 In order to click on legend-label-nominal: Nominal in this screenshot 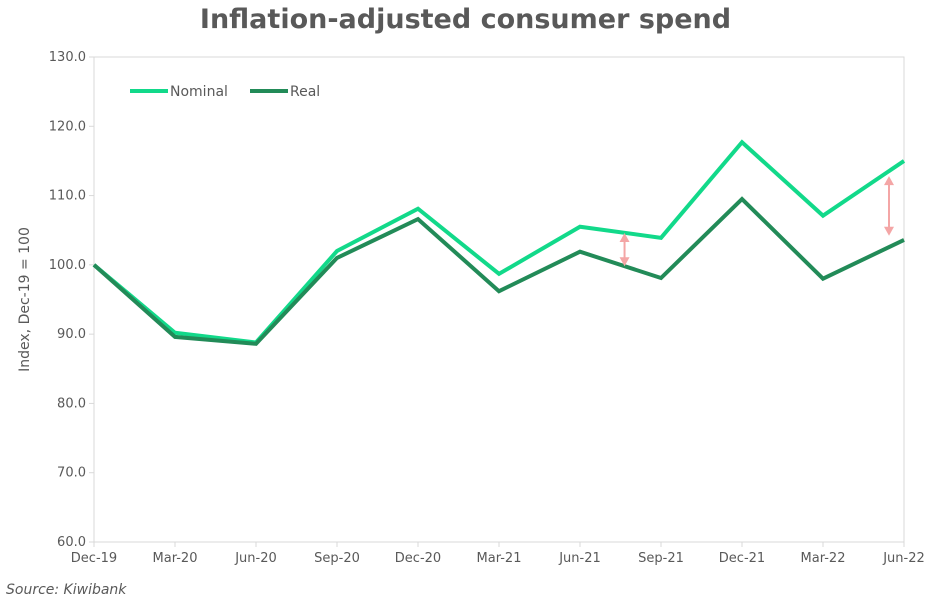, I will do `click(199, 92)`.